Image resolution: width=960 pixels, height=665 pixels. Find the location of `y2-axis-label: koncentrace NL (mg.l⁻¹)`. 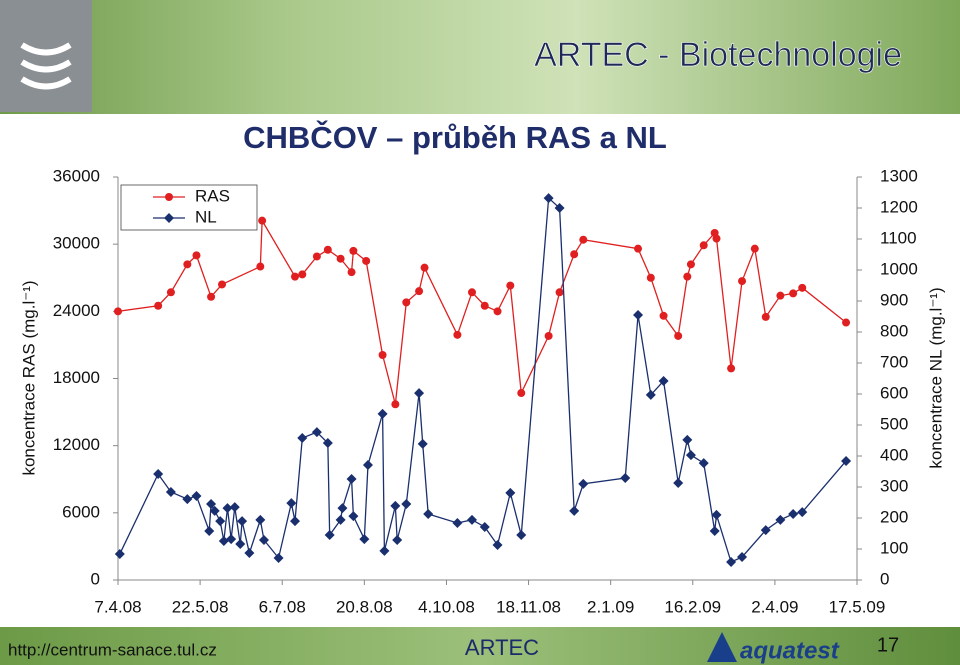

y2-axis-label: koncentrace NL (mg.l⁻¹) is located at coordinates (935, 377).